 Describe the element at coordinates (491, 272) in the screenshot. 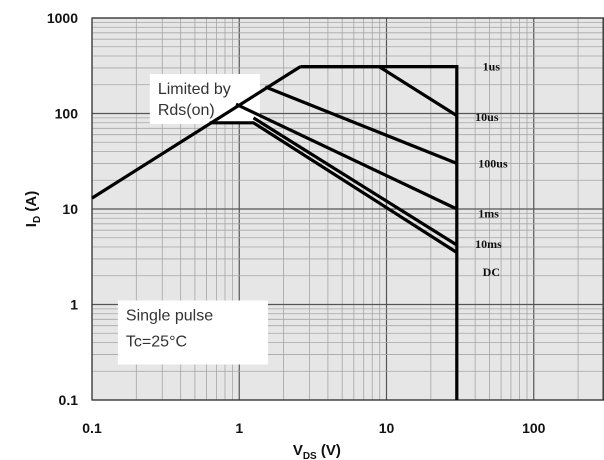

I see `series-label: DC` at that location.